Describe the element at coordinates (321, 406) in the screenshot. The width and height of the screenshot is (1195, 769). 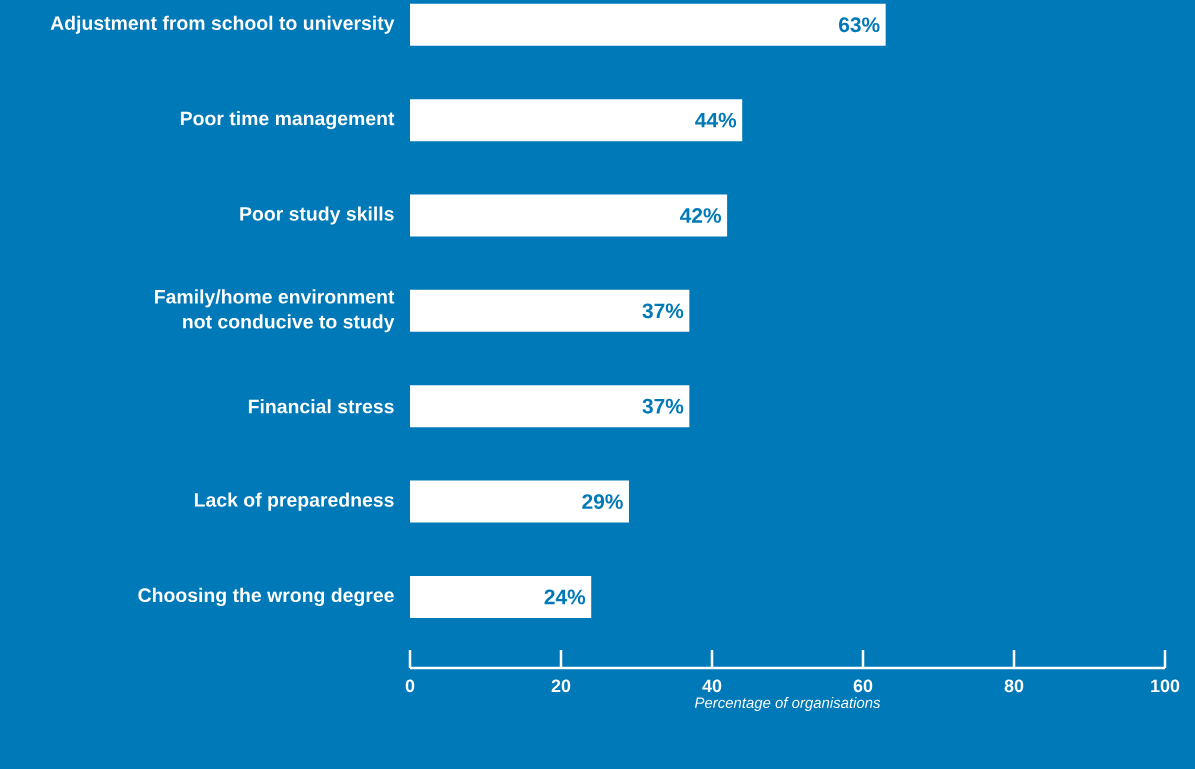
I see `y-tick-label: Financial stress` at that location.